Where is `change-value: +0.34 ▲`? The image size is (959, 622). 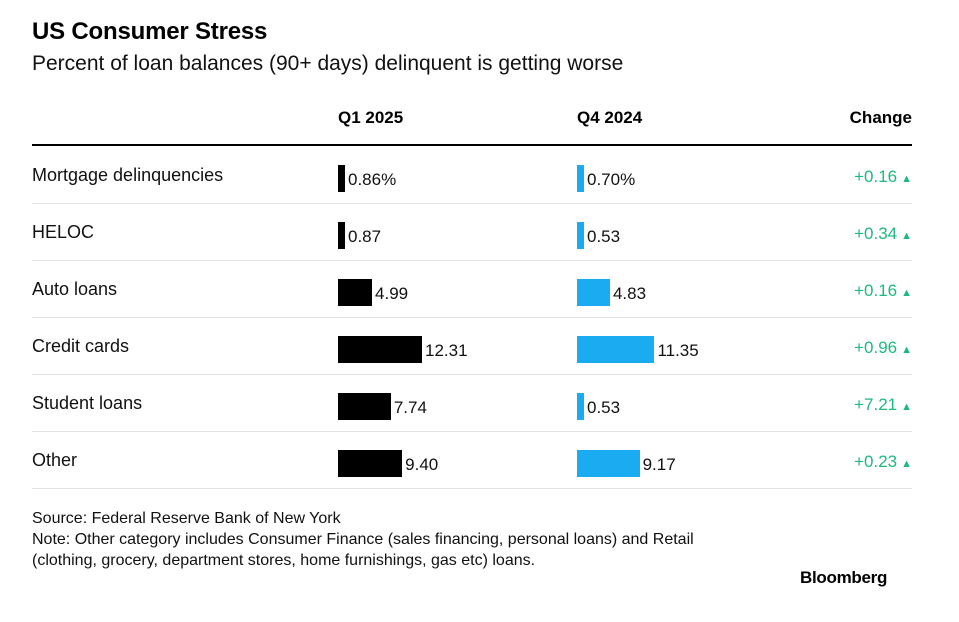
change-value: +0.34 ▲ is located at coordinates (883, 234).